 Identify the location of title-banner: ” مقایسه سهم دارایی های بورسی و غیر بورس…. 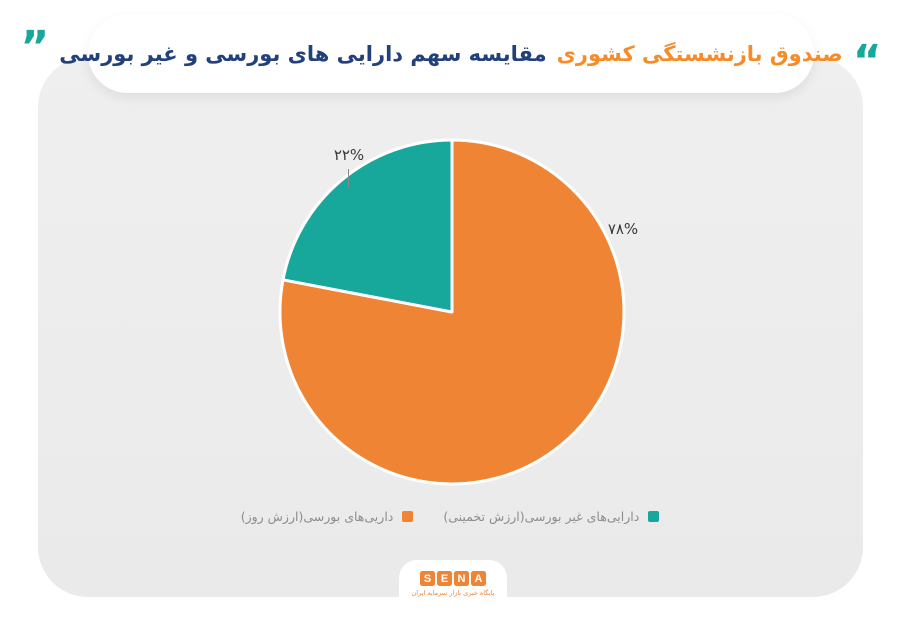
(451, 53).